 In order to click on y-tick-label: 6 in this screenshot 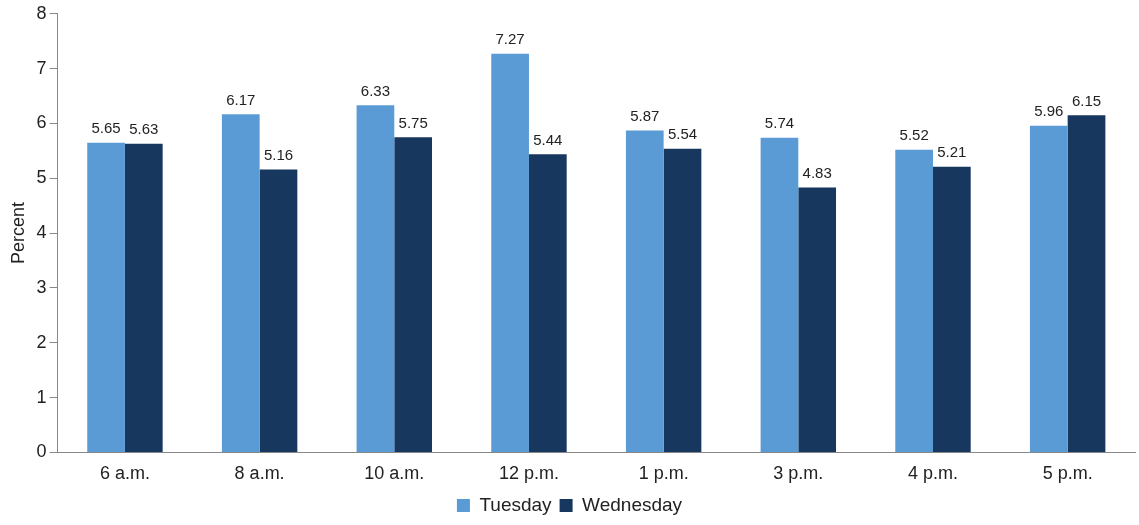, I will do `click(41, 122)`.